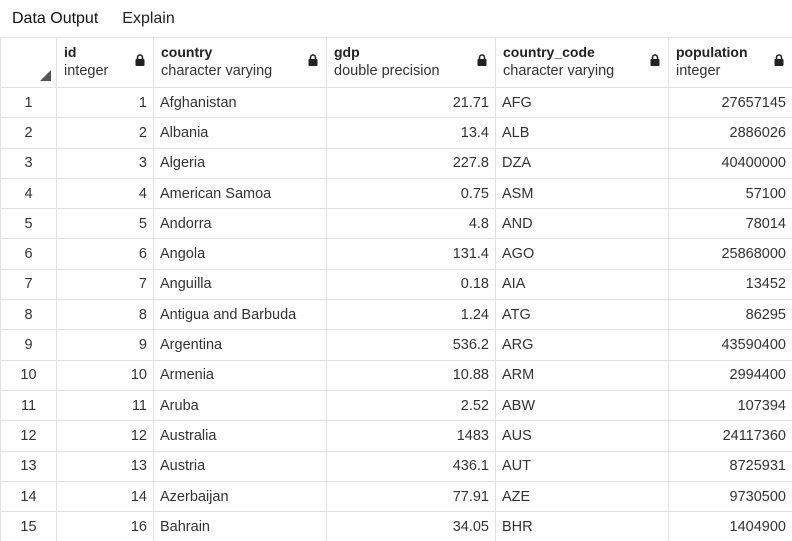 The width and height of the screenshot is (792, 541). I want to click on table-row: 11 11 Aruba 2.52 ABW 107394, so click(396, 405).